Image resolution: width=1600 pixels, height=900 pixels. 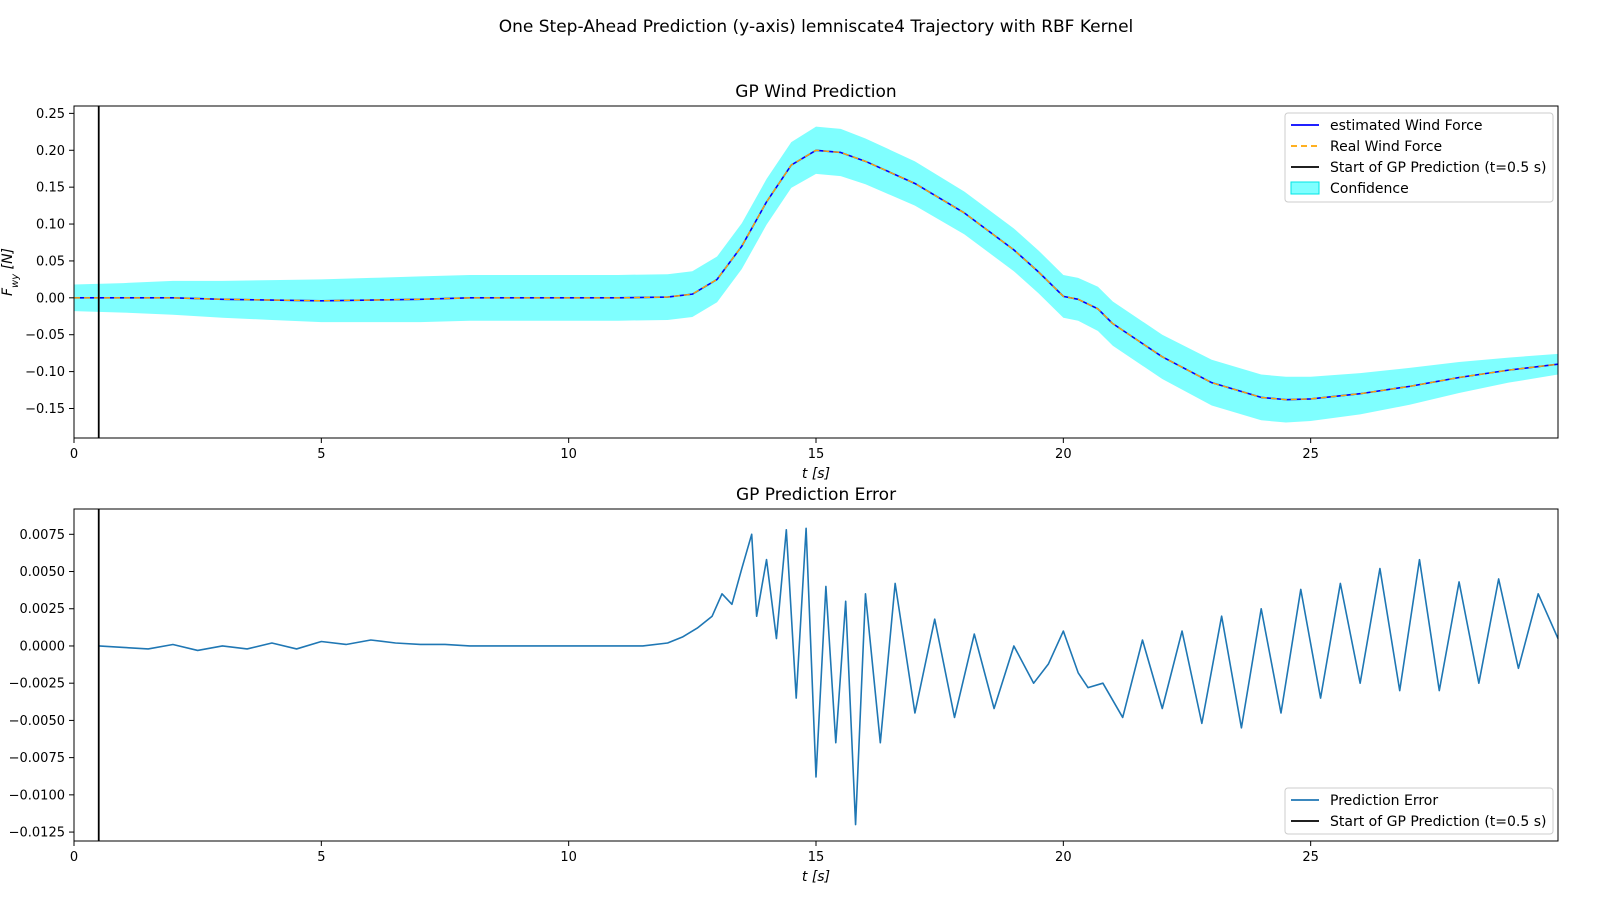 I want to click on legend-label-real: Real Wind Force, so click(x=1386, y=147).